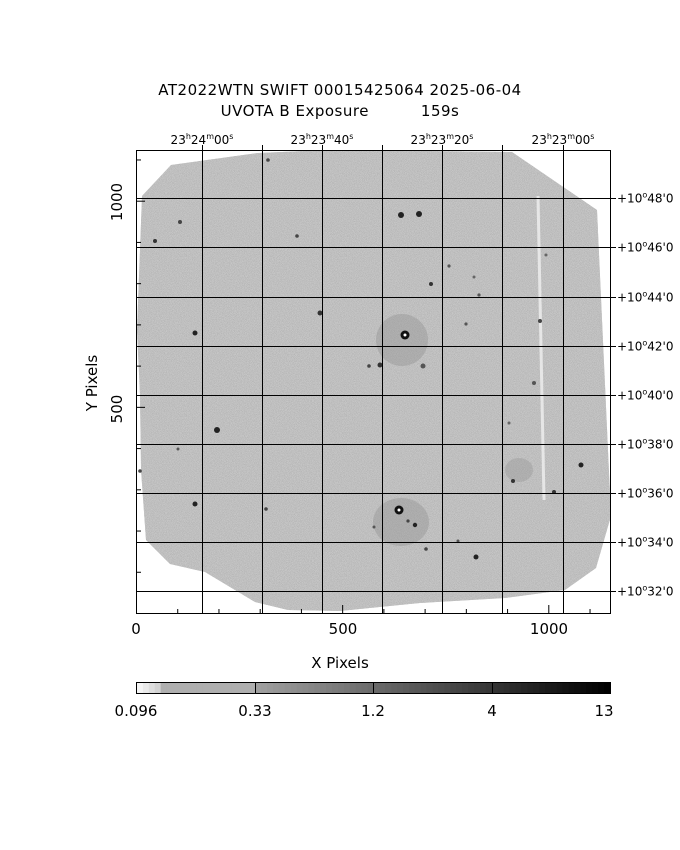 This screenshot has height=850, width=680. I want to click on dec-tick-label: +10o32'0, so click(645, 591).